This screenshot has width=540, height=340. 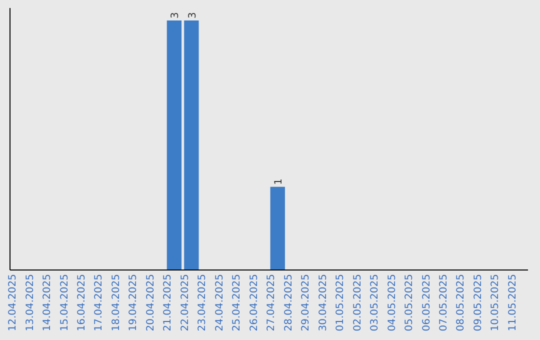 I want to click on x-tick-label: 14.04.2025, so click(x=48, y=303).